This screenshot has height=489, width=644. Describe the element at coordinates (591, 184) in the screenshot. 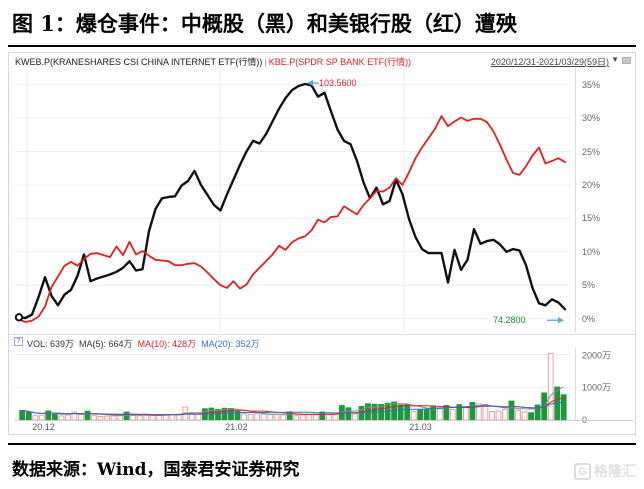

I see `y-axis-tick-20%: 20%` at that location.